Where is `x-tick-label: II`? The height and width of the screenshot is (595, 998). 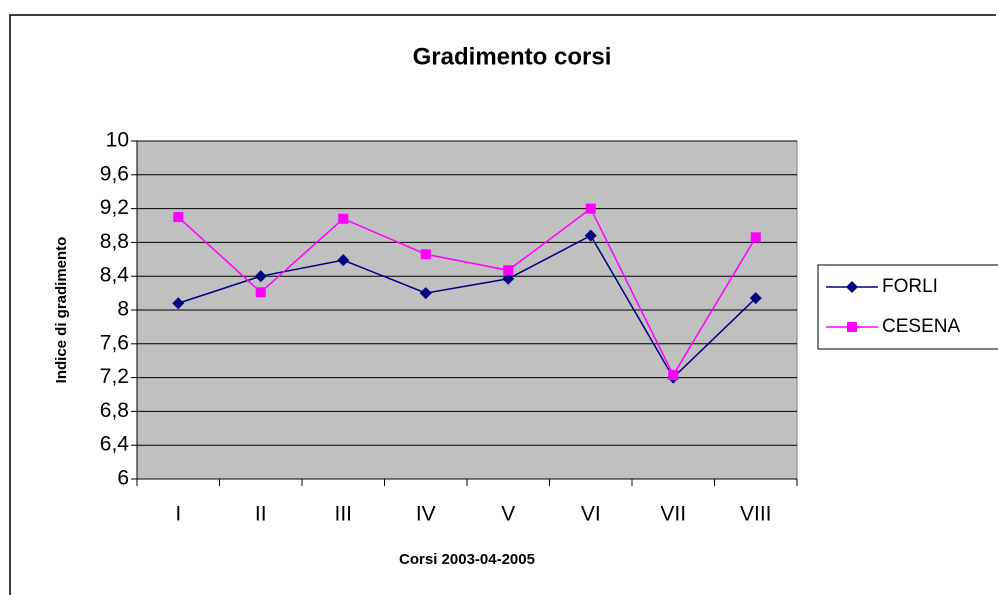
x-tick-label: II is located at coordinates (261, 514).